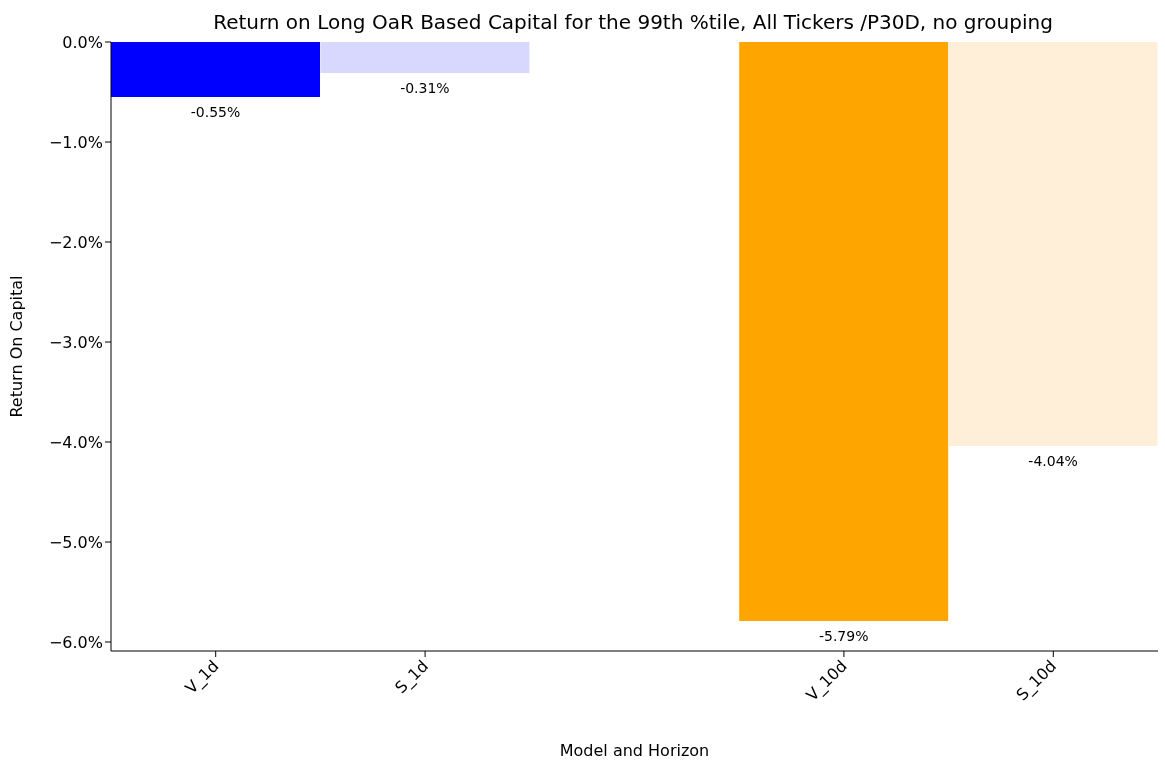 The image size is (1165, 769). Describe the element at coordinates (75, 142) in the screenshot. I see `y-tick-label: −1.0%` at that location.